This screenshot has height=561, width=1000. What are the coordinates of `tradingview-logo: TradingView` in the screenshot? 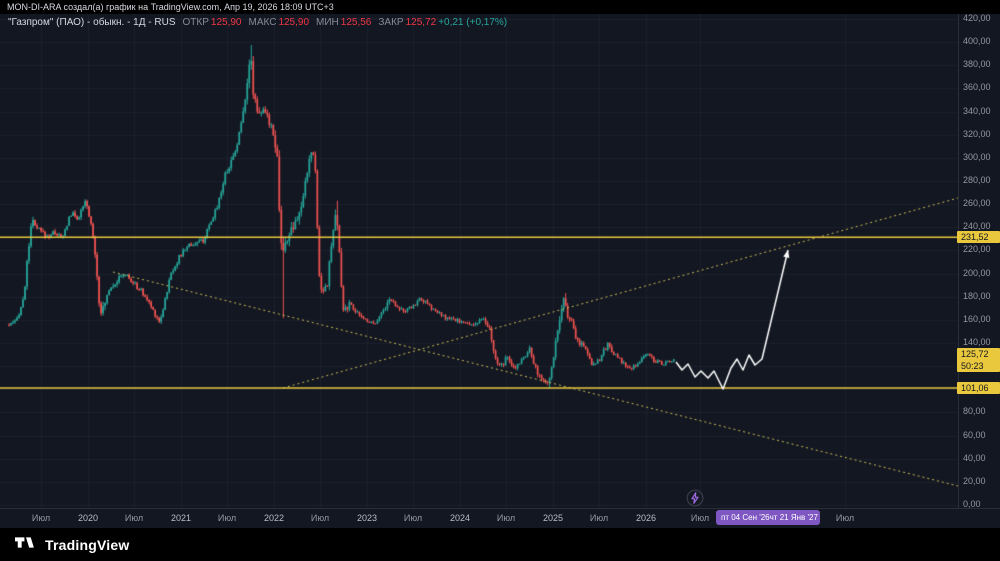 It's located at (72, 545).